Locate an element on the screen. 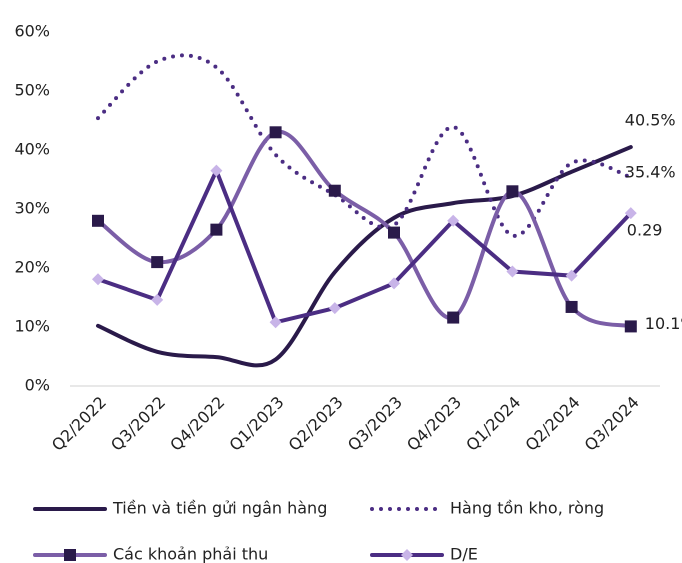 Image resolution: width=682 pixels, height=563 pixels. data-label: 40.5% is located at coordinates (650, 120).